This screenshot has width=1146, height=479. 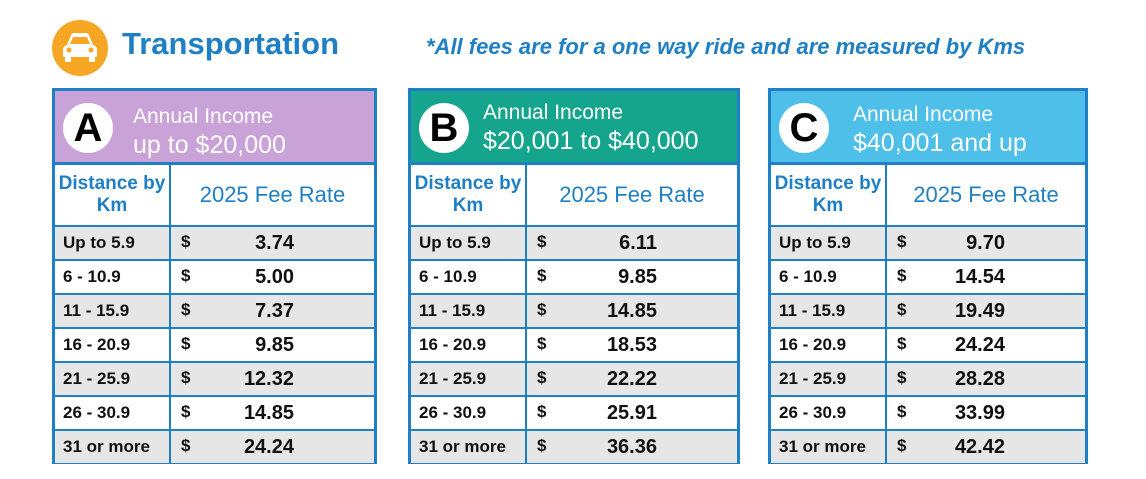 I want to click on table-row: 16 - 20.9 $24.24, so click(x=928, y=345).